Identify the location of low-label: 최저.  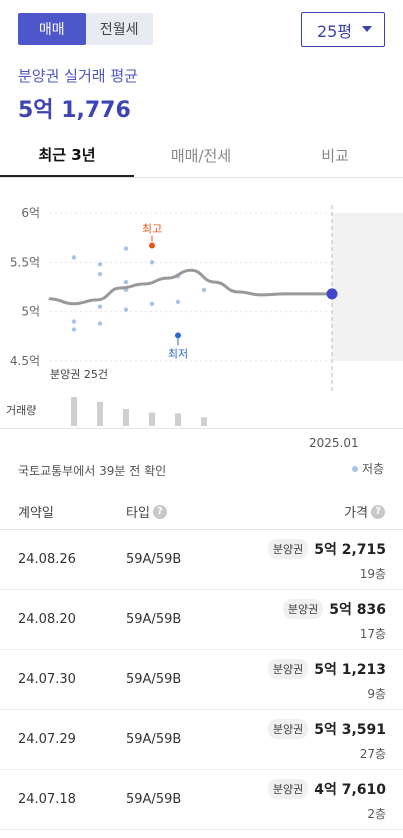
(178, 353).